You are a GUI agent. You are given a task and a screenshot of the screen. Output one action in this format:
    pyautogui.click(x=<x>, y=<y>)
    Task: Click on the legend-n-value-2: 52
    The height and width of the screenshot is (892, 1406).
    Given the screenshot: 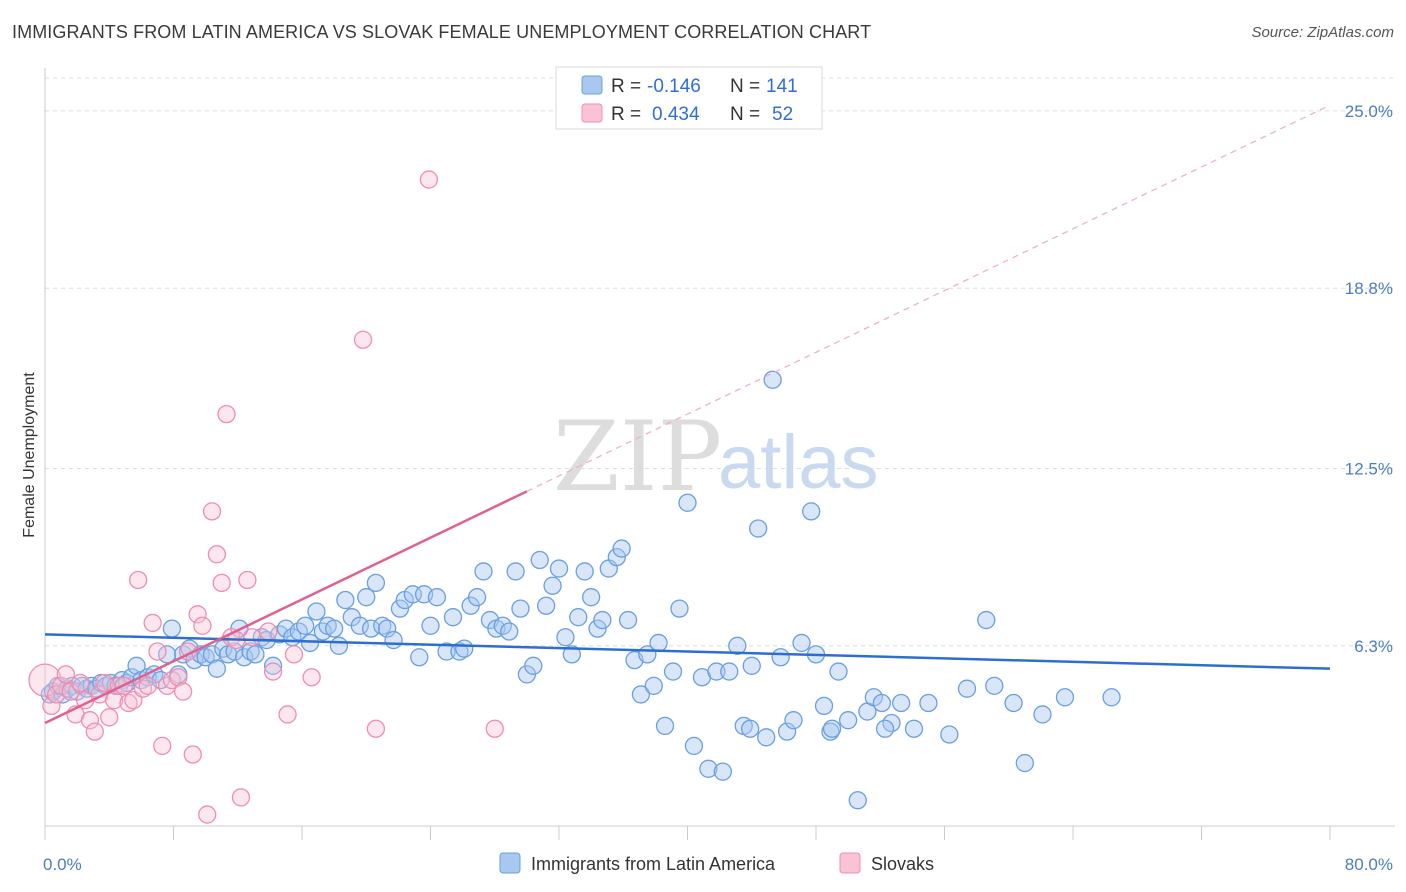 What is the action you would take?
    pyautogui.click(x=782, y=114)
    